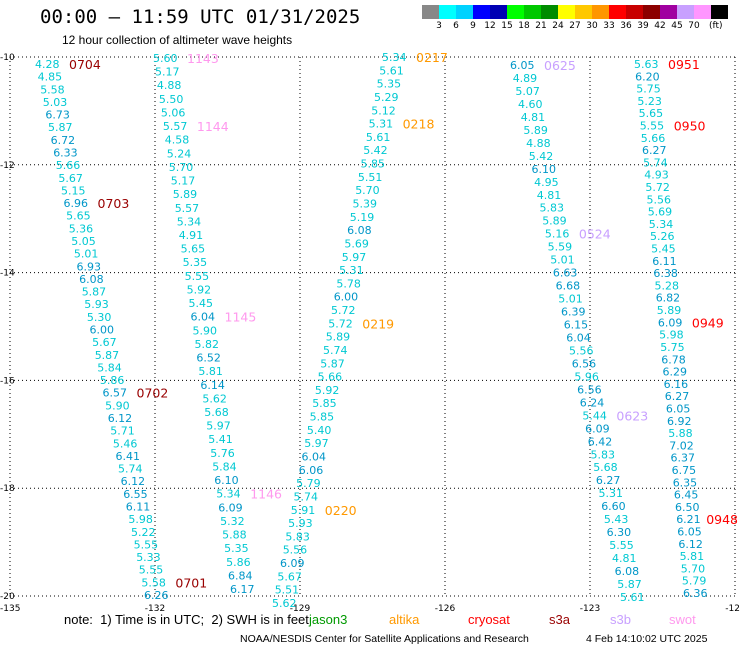 This screenshot has height=650, width=740. What do you see at coordinates (203, 58) in the screenshot?
I see `pass-time-label: 1143` at bounding box center [203, 58].